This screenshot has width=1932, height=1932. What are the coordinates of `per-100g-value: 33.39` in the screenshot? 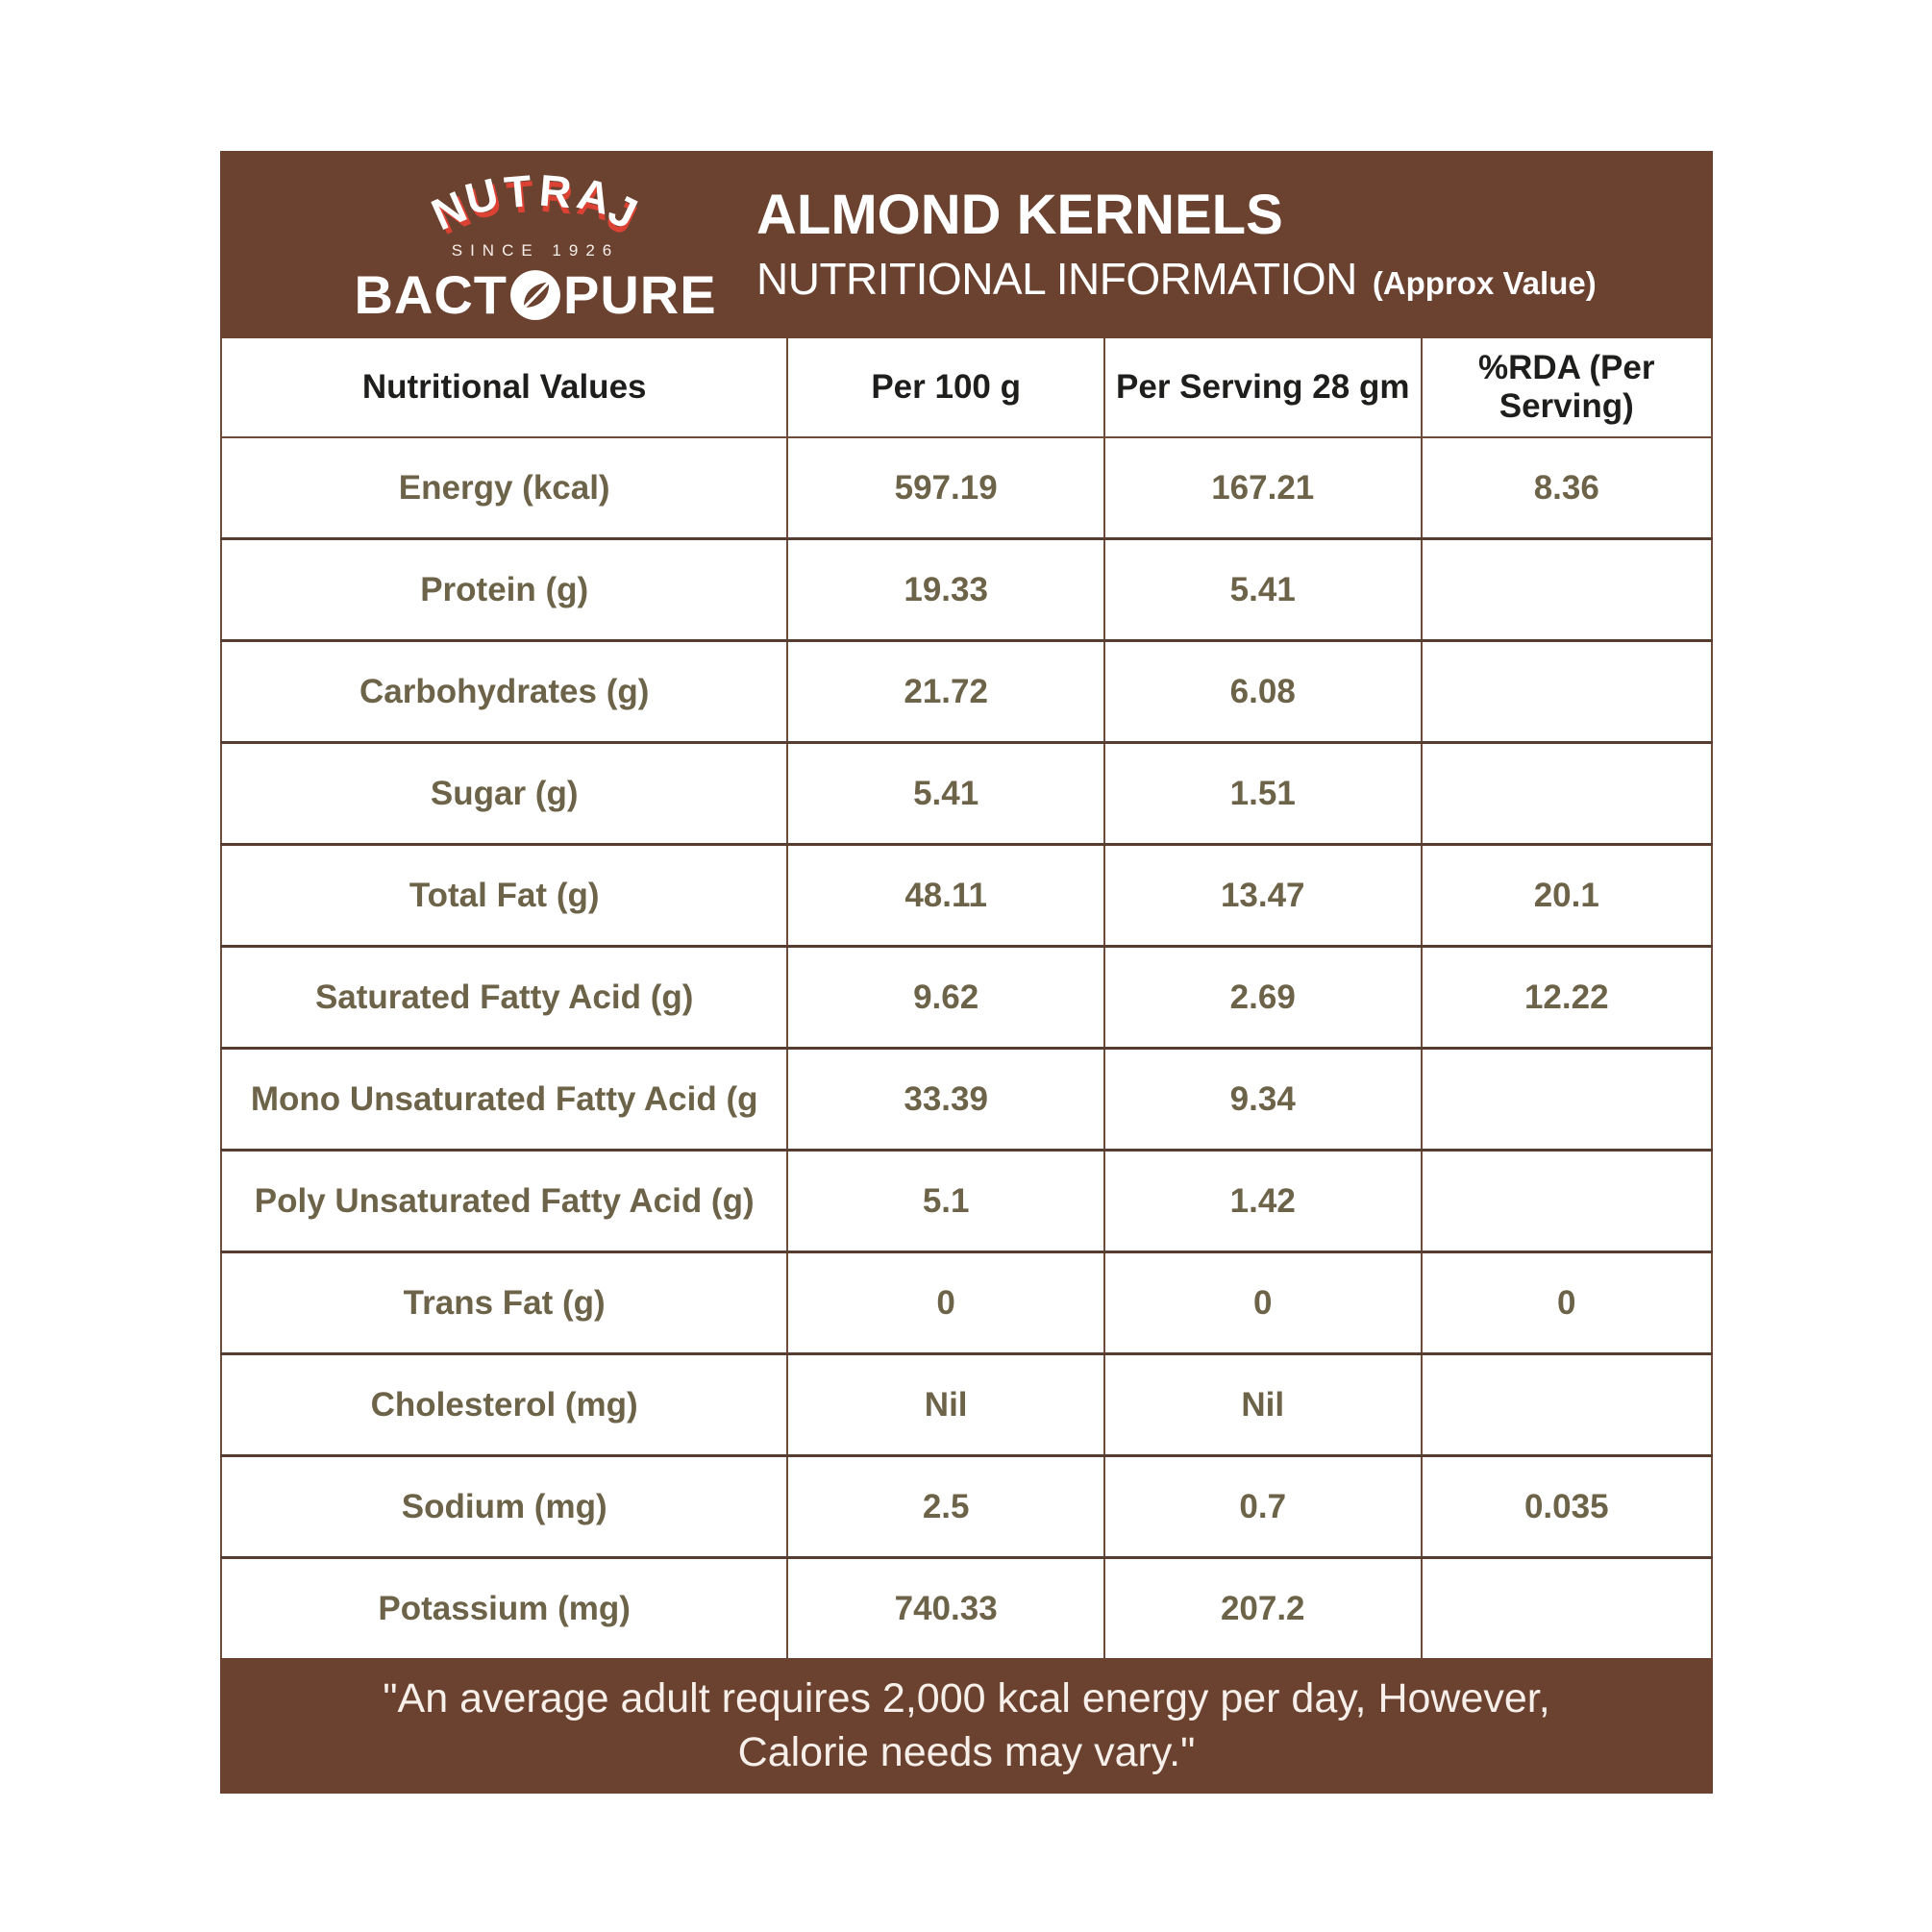 It's located at (945, 1099).